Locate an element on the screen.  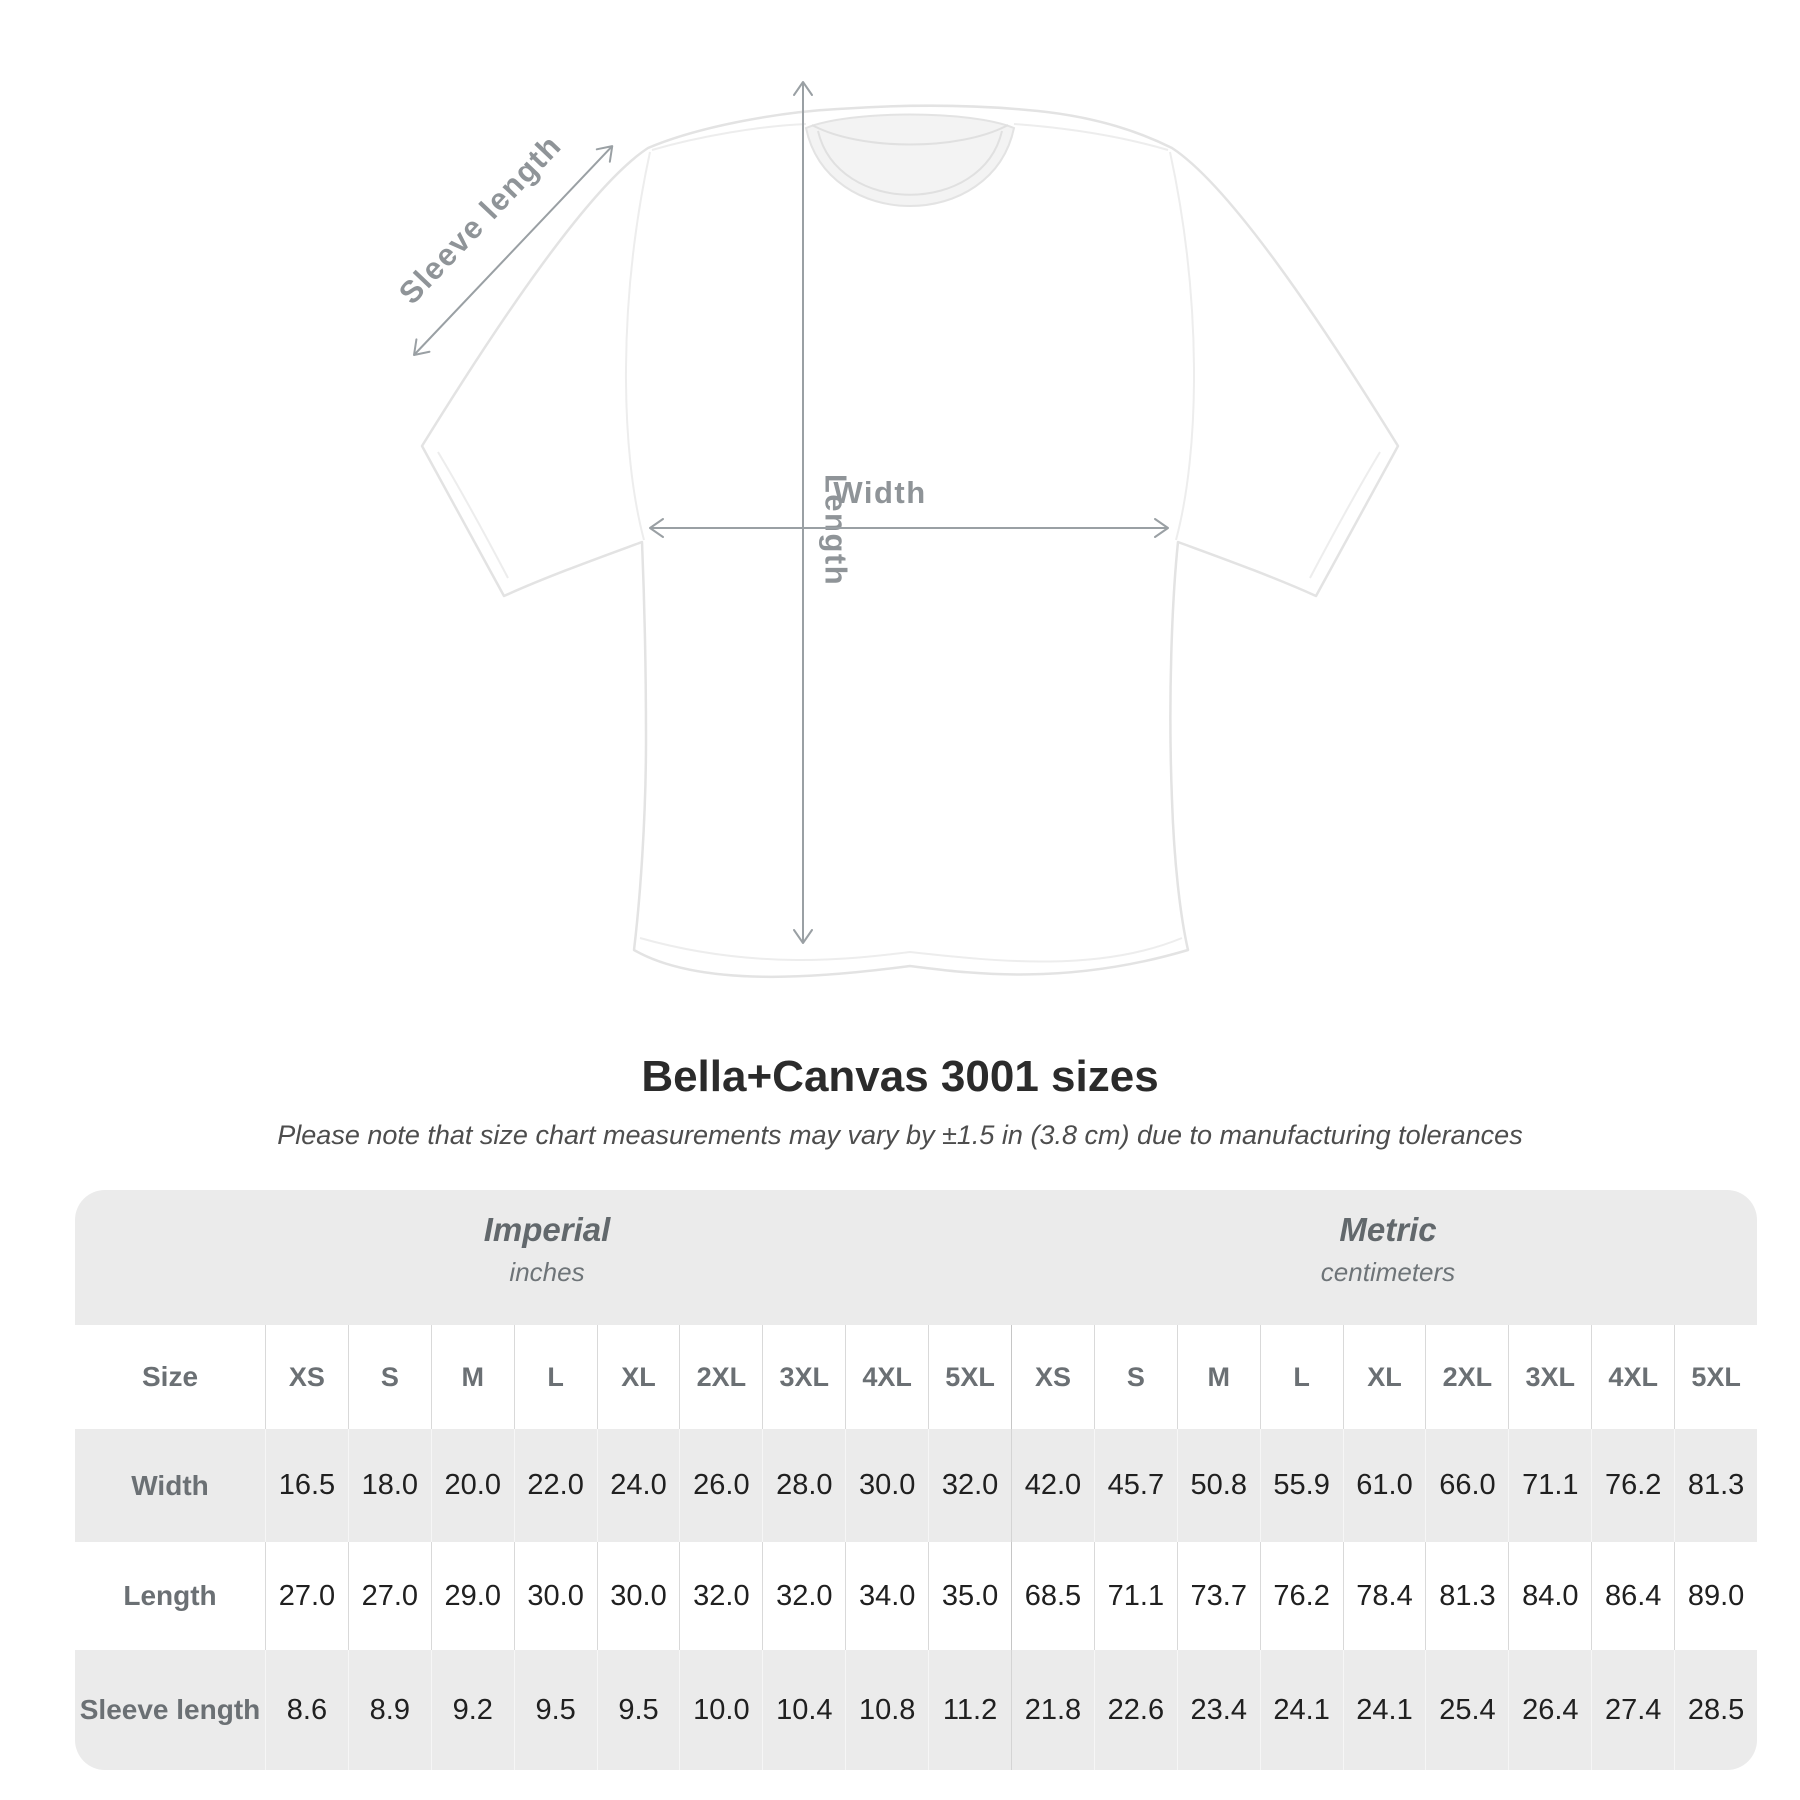
measurement-cell: 21.8 is located at coordinates (1052, 1710).